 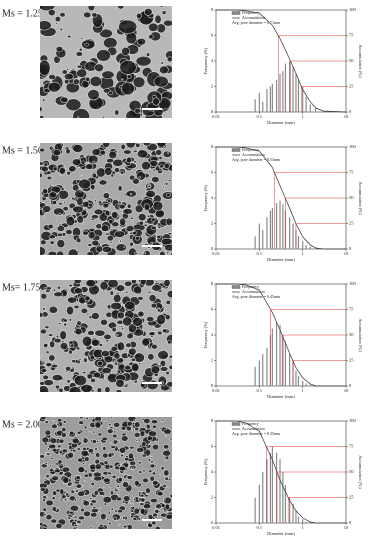 I want to click on y-tick-label: 2, so click(x=212, y=223).